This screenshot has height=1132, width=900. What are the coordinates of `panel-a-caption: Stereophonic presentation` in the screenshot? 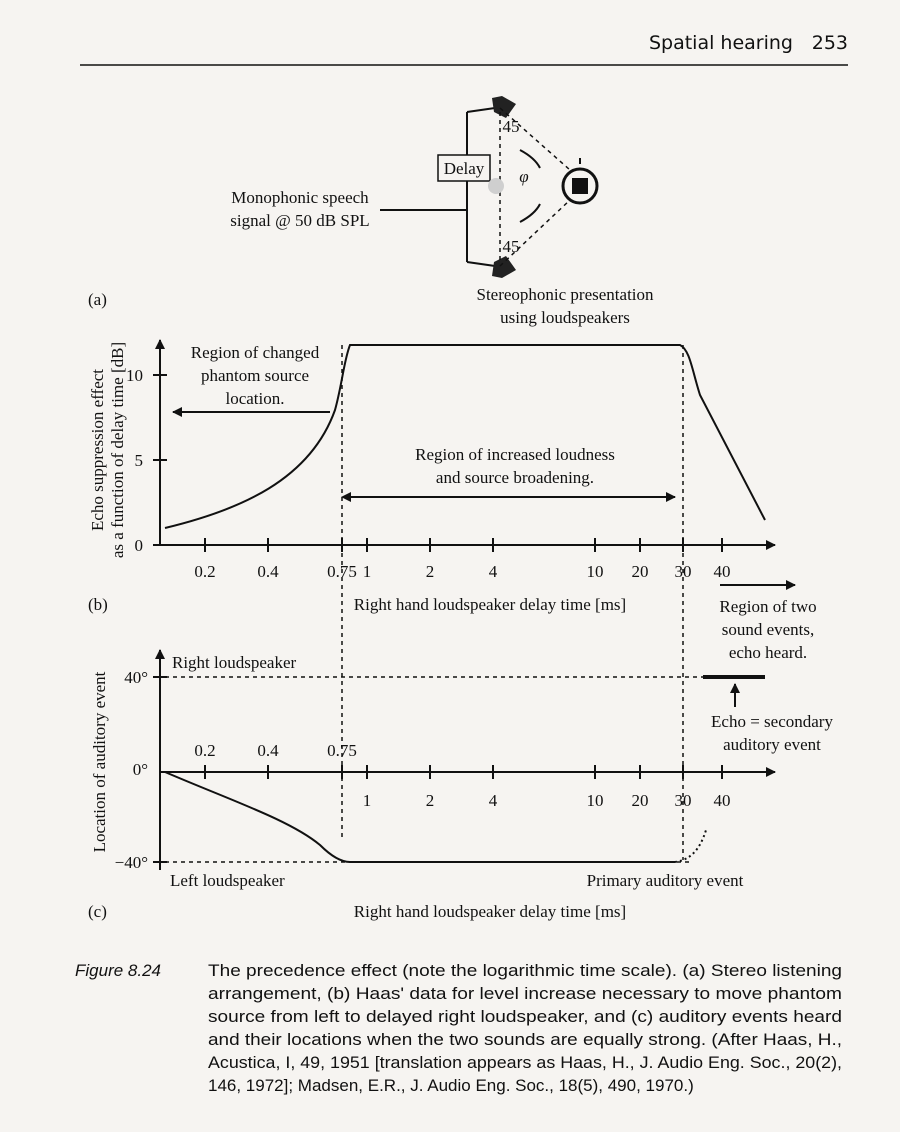 It's located at (565, 294).